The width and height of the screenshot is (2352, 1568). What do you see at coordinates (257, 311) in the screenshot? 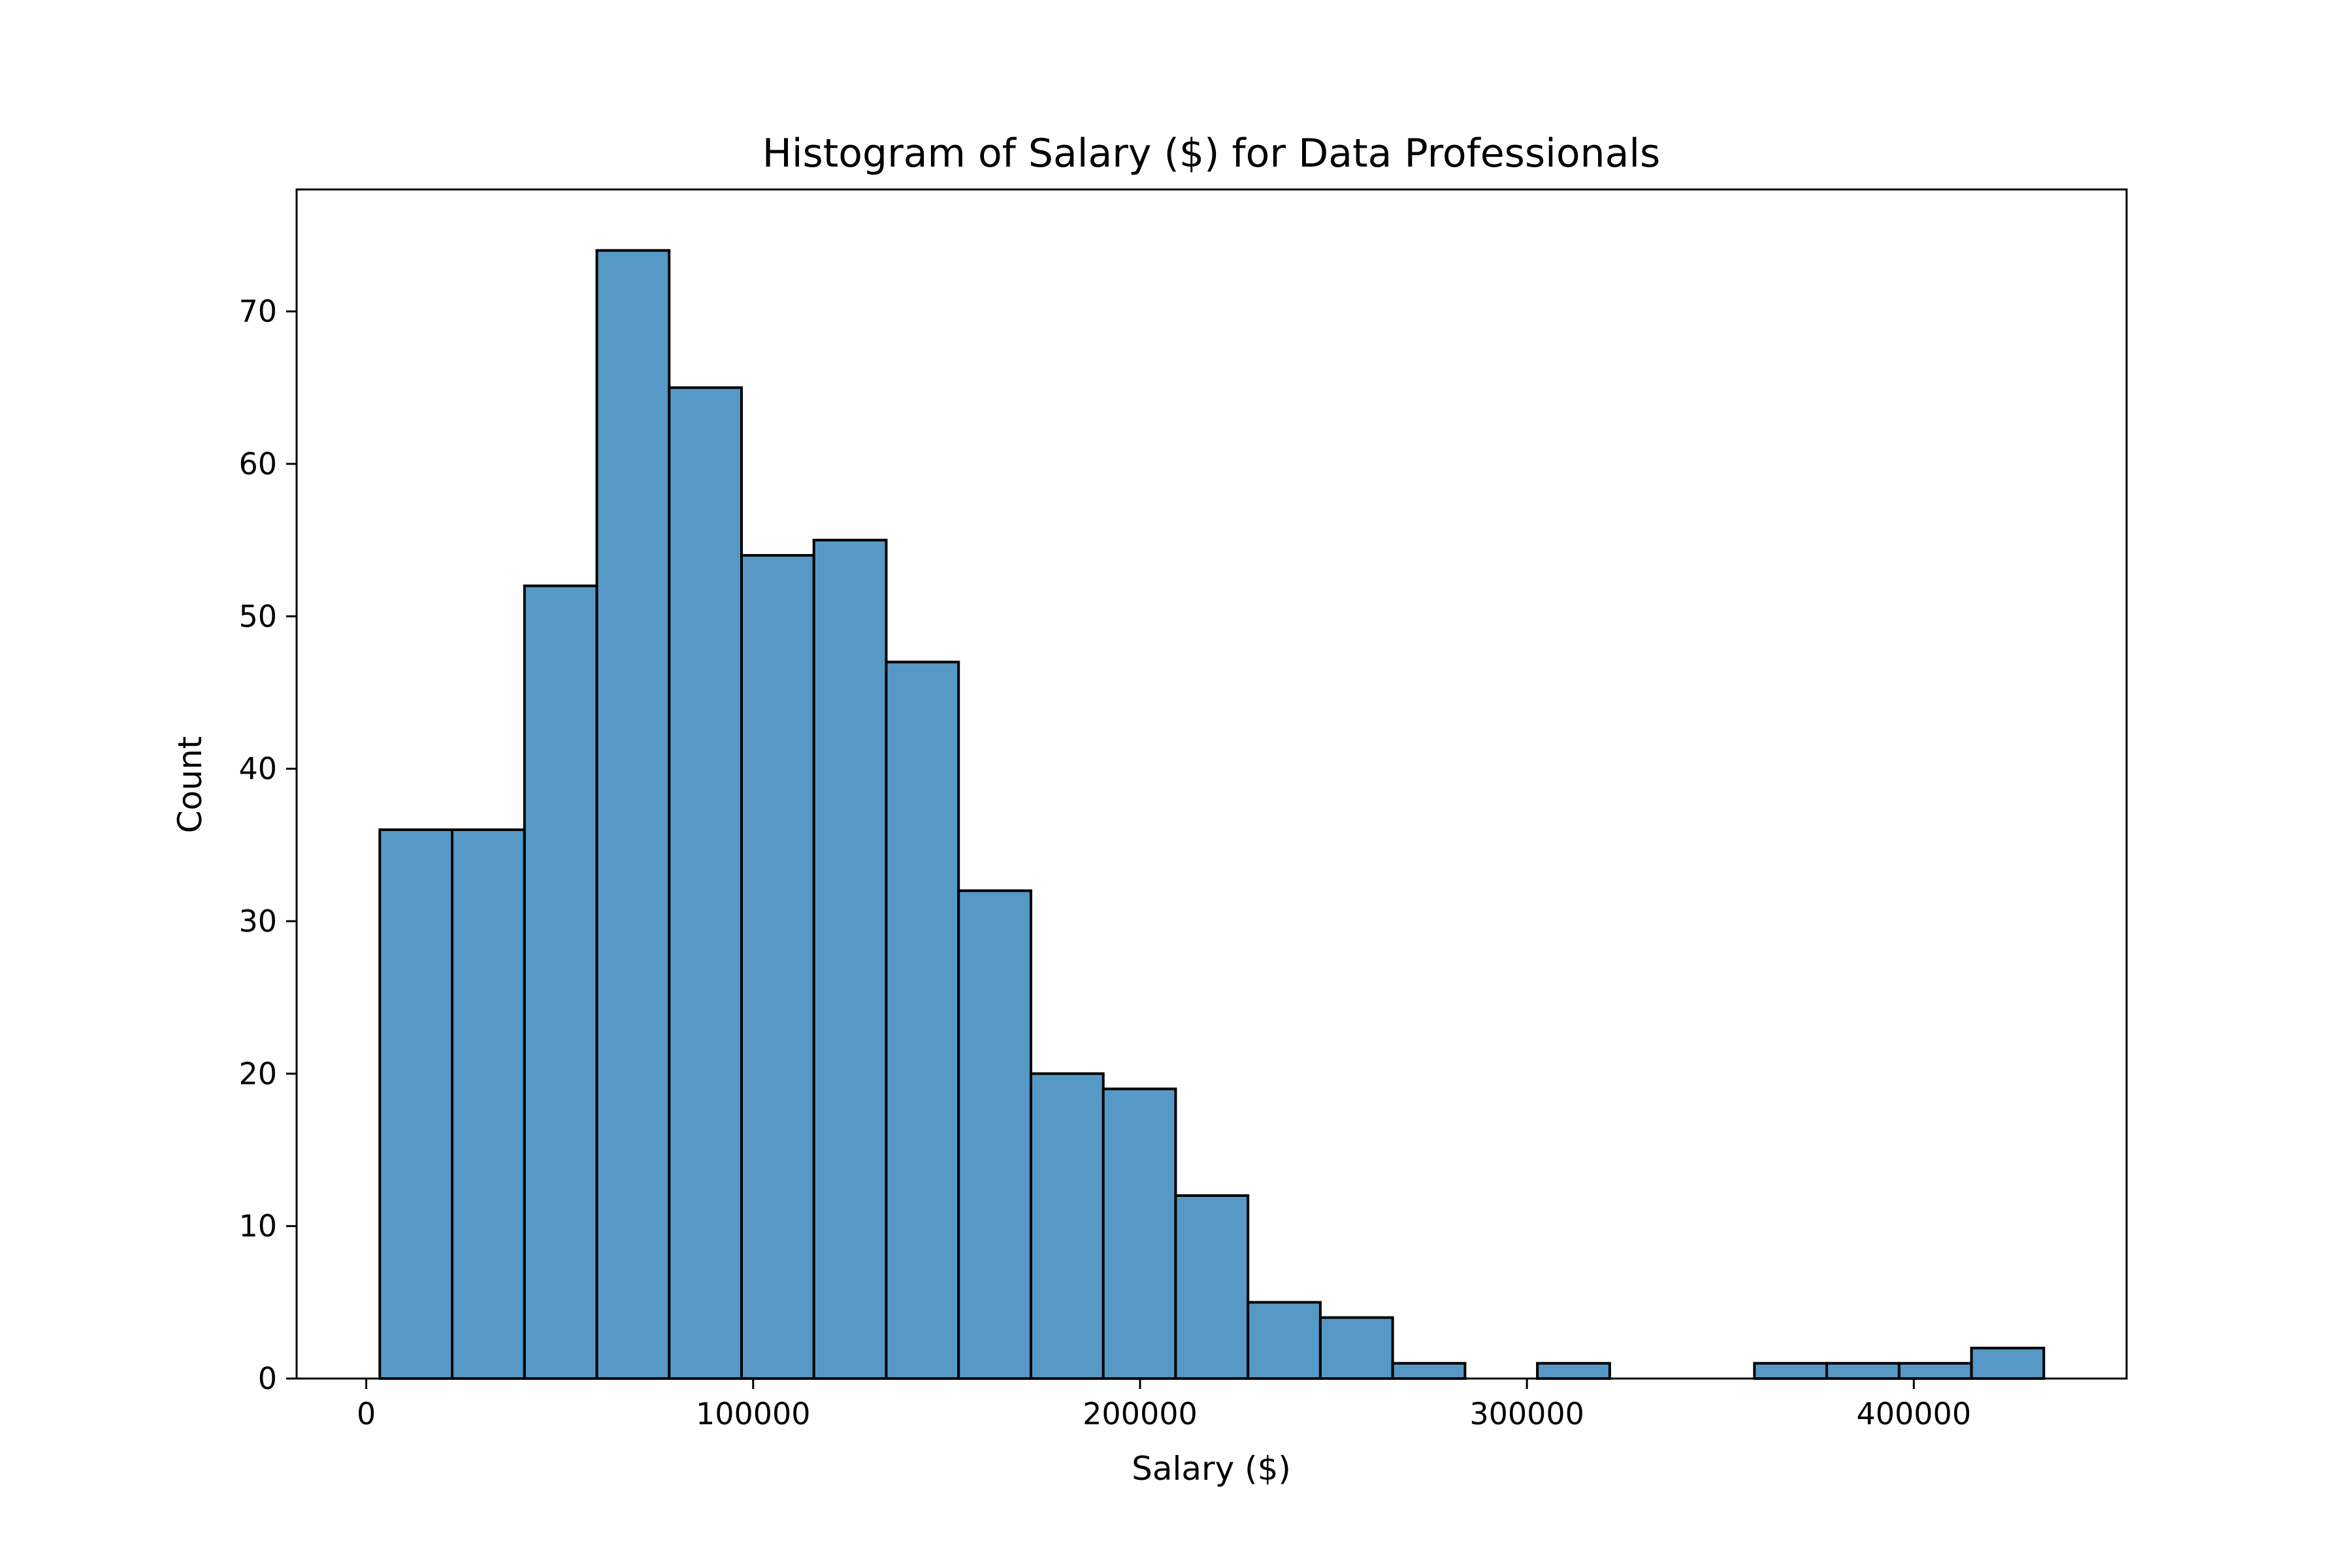
I see `y-tick-label: 70` at bounding box center [257, 311].